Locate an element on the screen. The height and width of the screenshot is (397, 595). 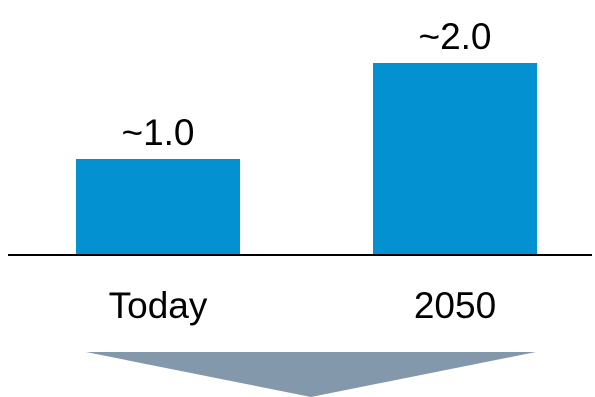
down-arrow-icon is located at coordinates (311, 374).